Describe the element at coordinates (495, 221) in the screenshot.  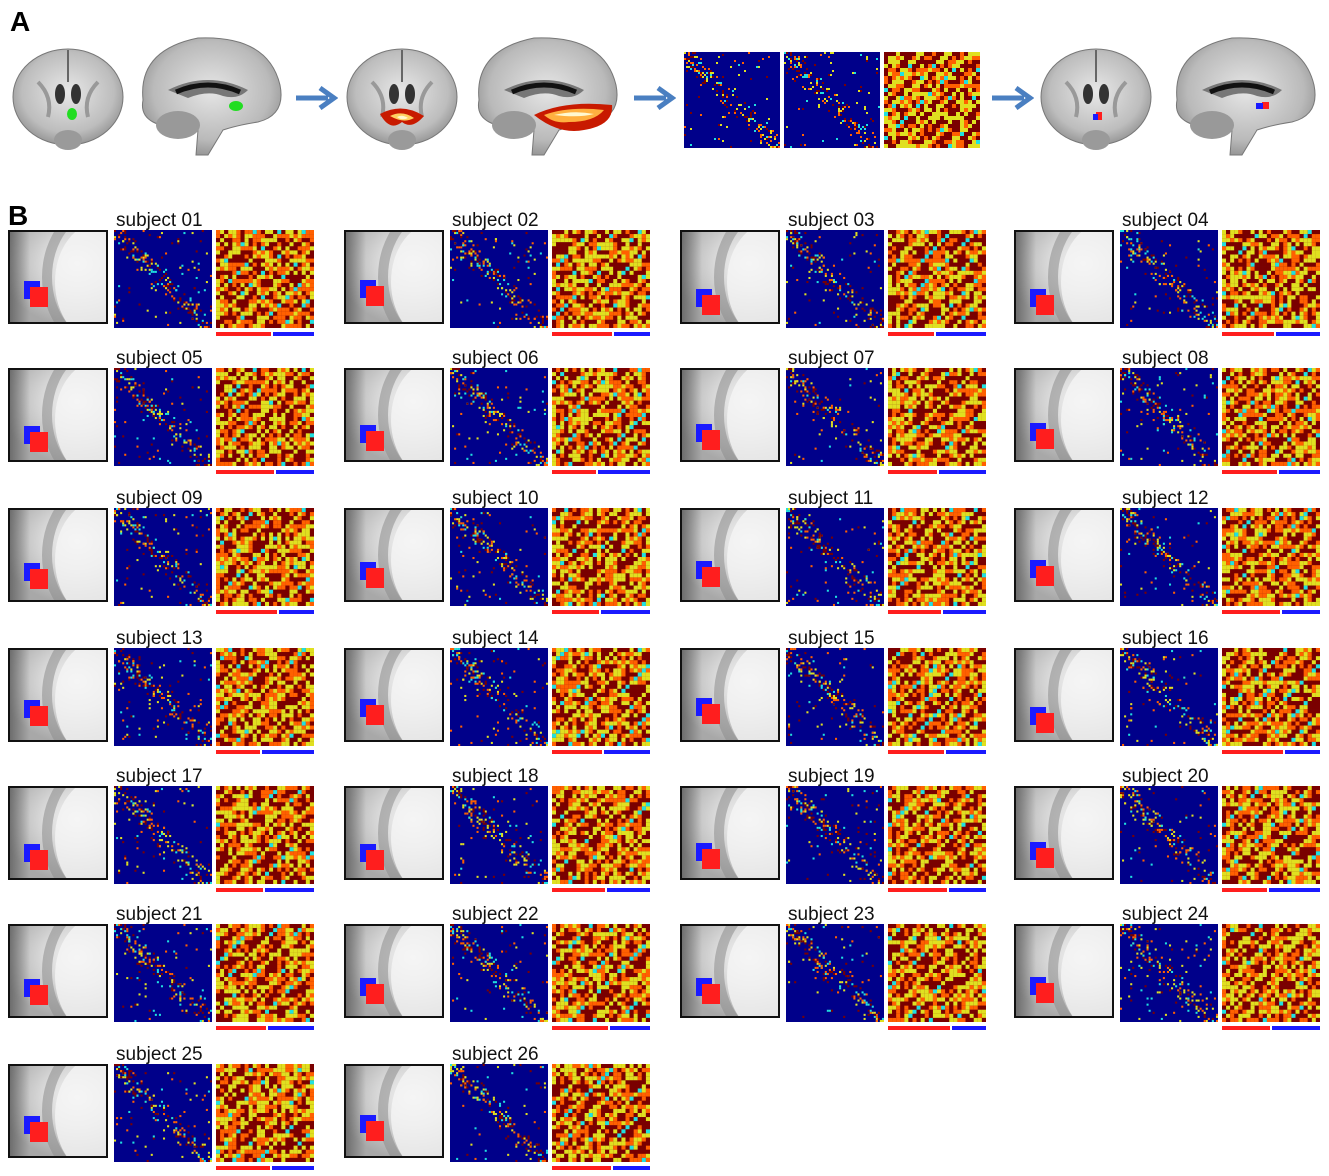
I see `subject-title: subject 02` at that location.